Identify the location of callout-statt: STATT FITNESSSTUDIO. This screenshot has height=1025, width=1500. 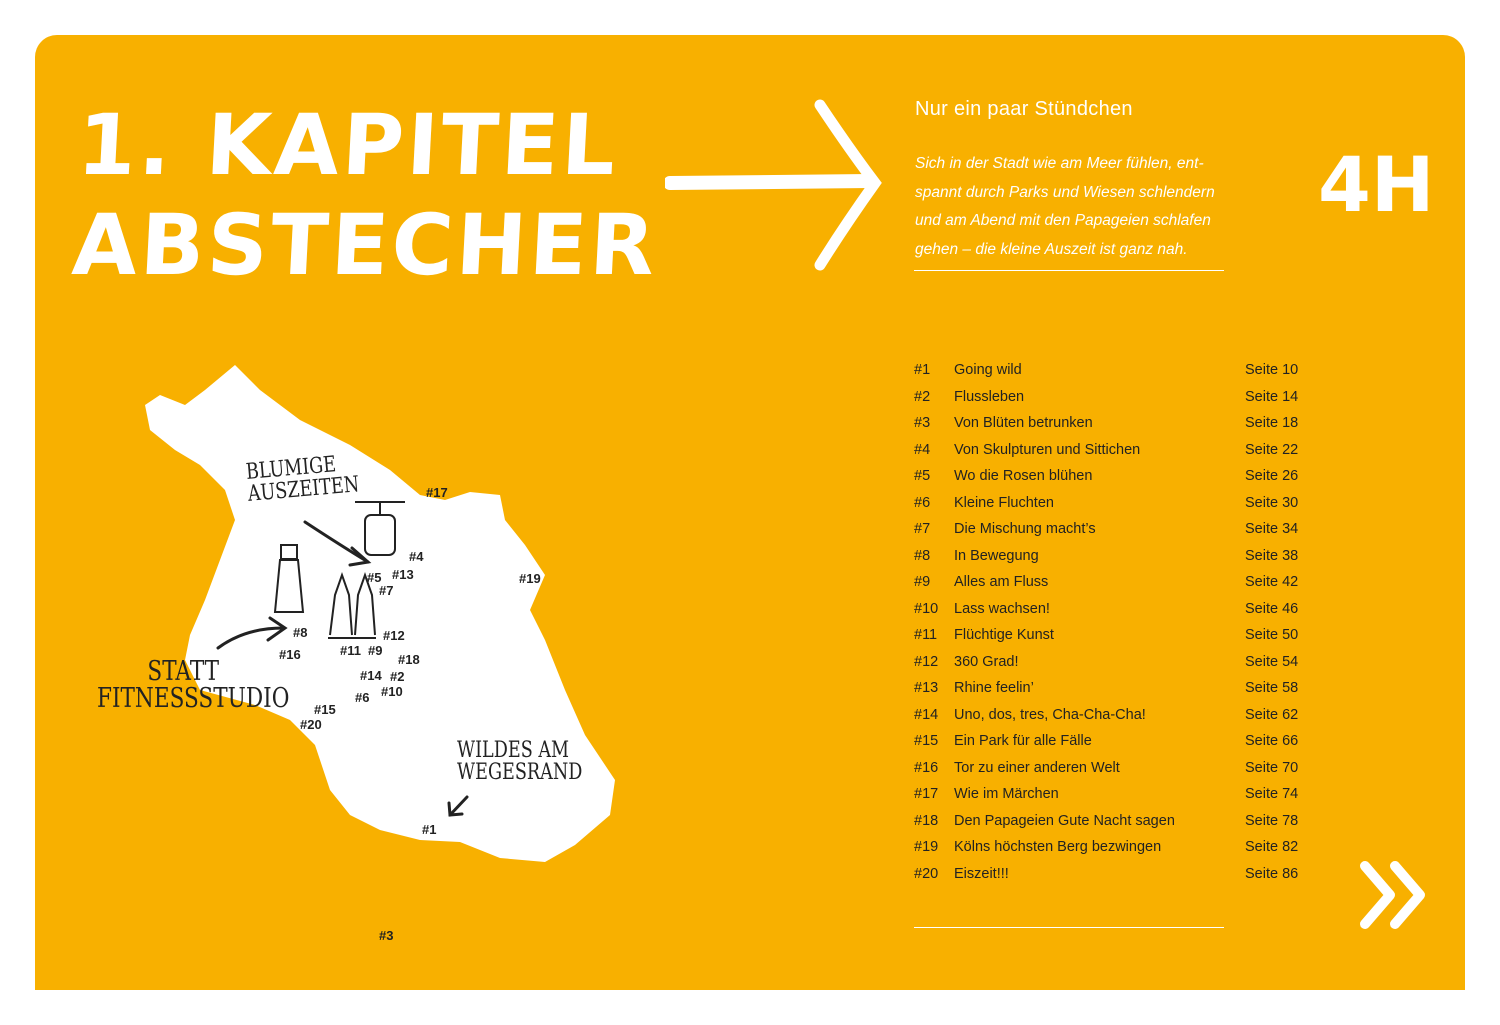
(193, 684).